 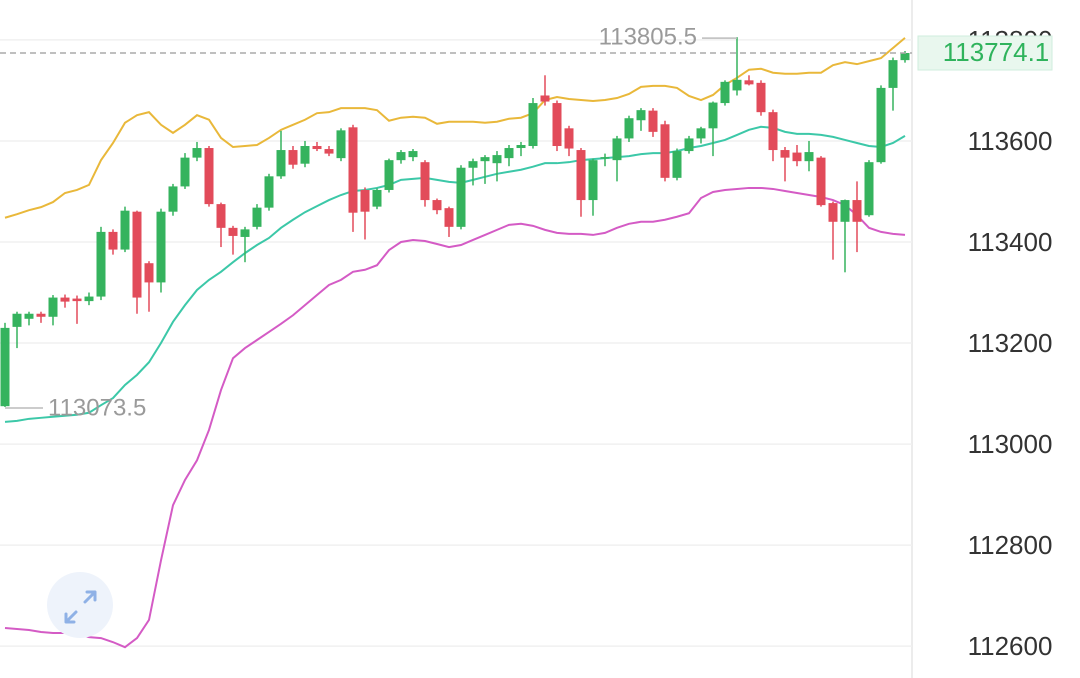 I want to click on max-label: 113805.5, so click(x=648, y=36).